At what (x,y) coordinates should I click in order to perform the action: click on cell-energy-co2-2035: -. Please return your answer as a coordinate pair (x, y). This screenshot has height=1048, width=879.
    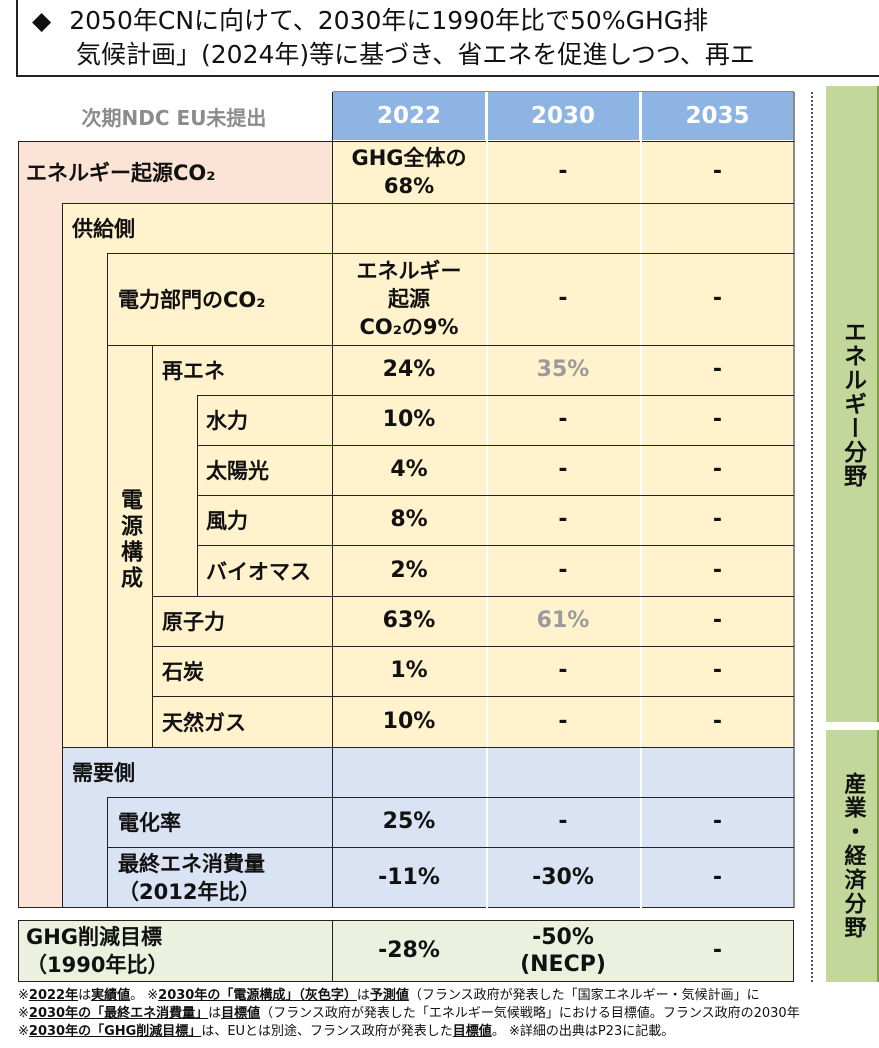
    Looking at the image, I should click on (717, 171).